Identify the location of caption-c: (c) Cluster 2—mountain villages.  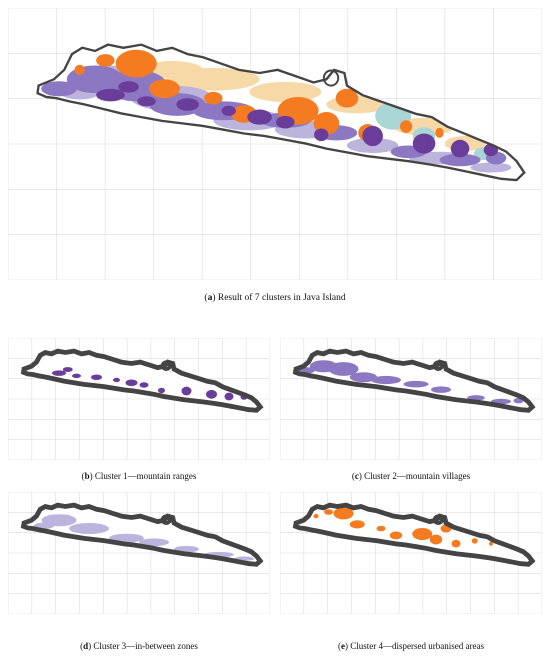
(411, 476).